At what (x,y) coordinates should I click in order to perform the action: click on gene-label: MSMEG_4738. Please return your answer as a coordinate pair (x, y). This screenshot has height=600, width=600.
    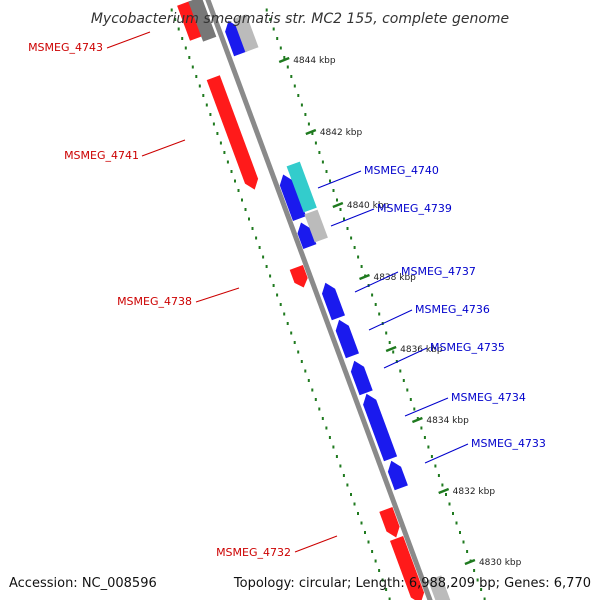
    Looking at the image, I should click on (154, 301).